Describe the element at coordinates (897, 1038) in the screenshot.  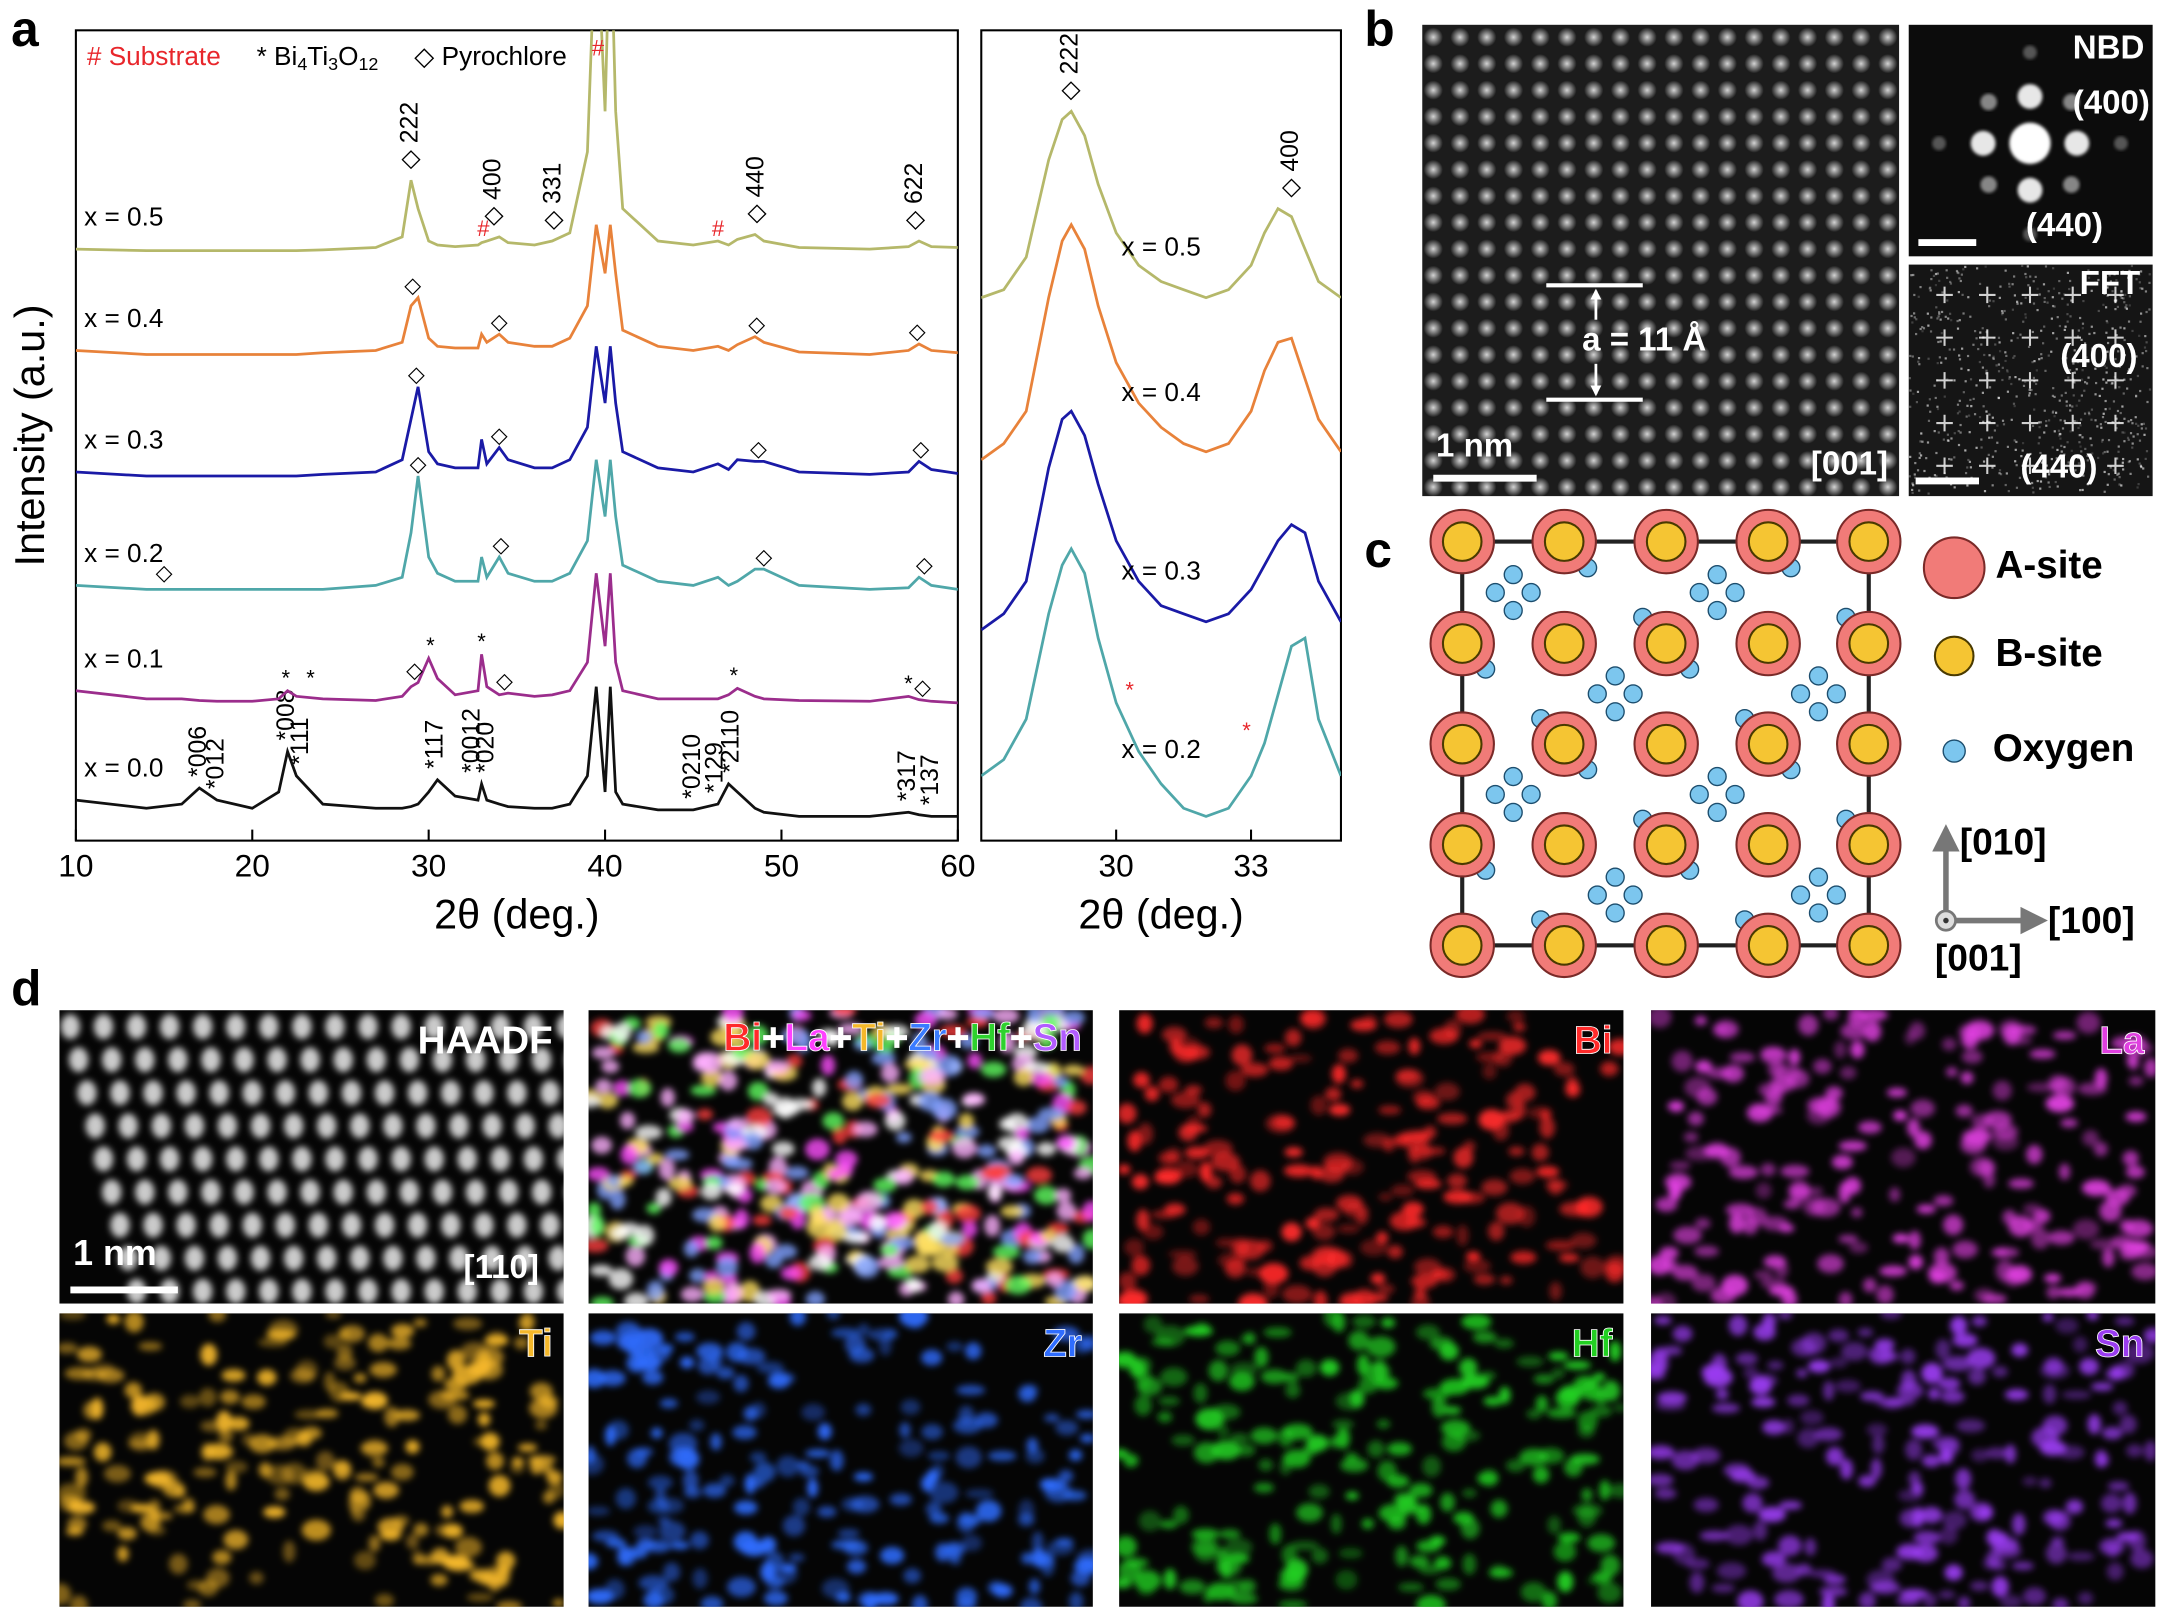
I see `title-part: +` at that location.